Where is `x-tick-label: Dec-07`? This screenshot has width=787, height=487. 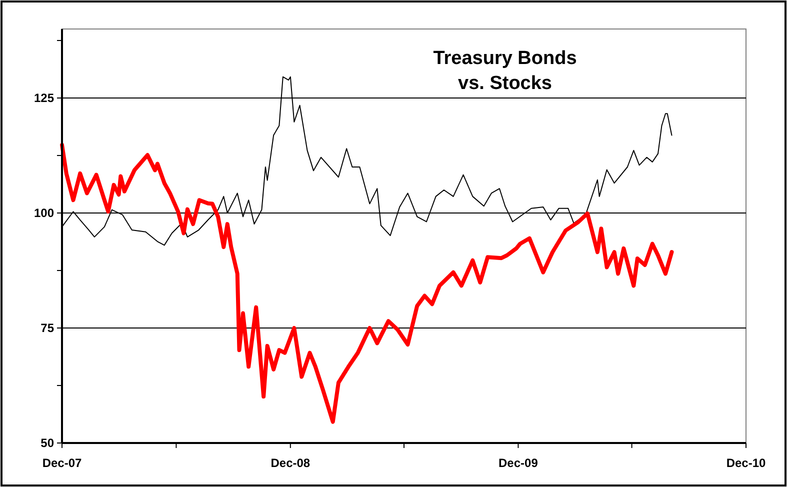 x-tick-label: Dec-07 is located at coordinates (62, 463).